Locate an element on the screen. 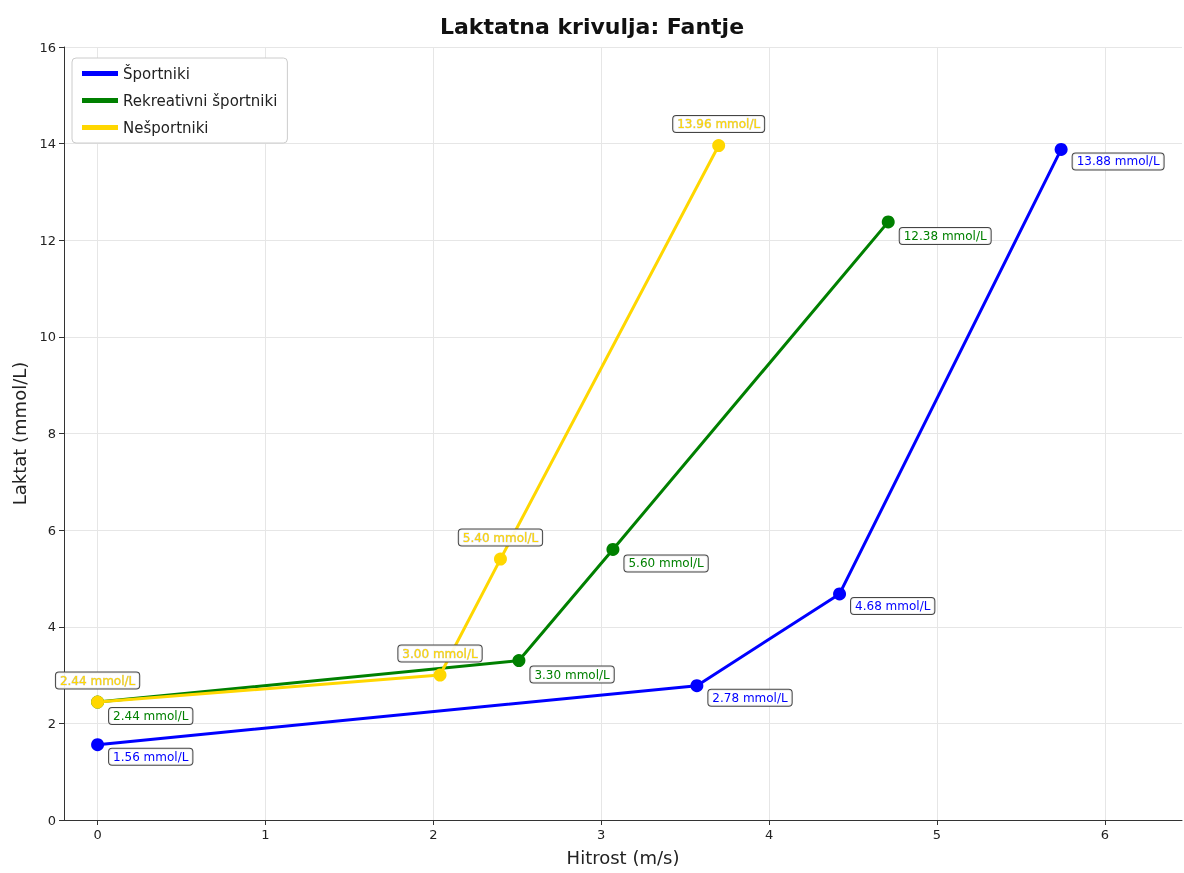 The width and height of the screenshot is (1184, 873). x-tick-label: 5 is located at coordinates (937, 834).